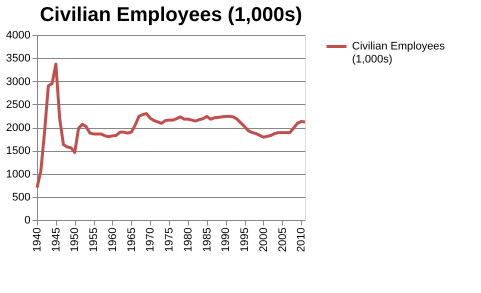 This screenshot has height=293, width=481. I want to click on x-tick-label: 1945, so click(56, 240).